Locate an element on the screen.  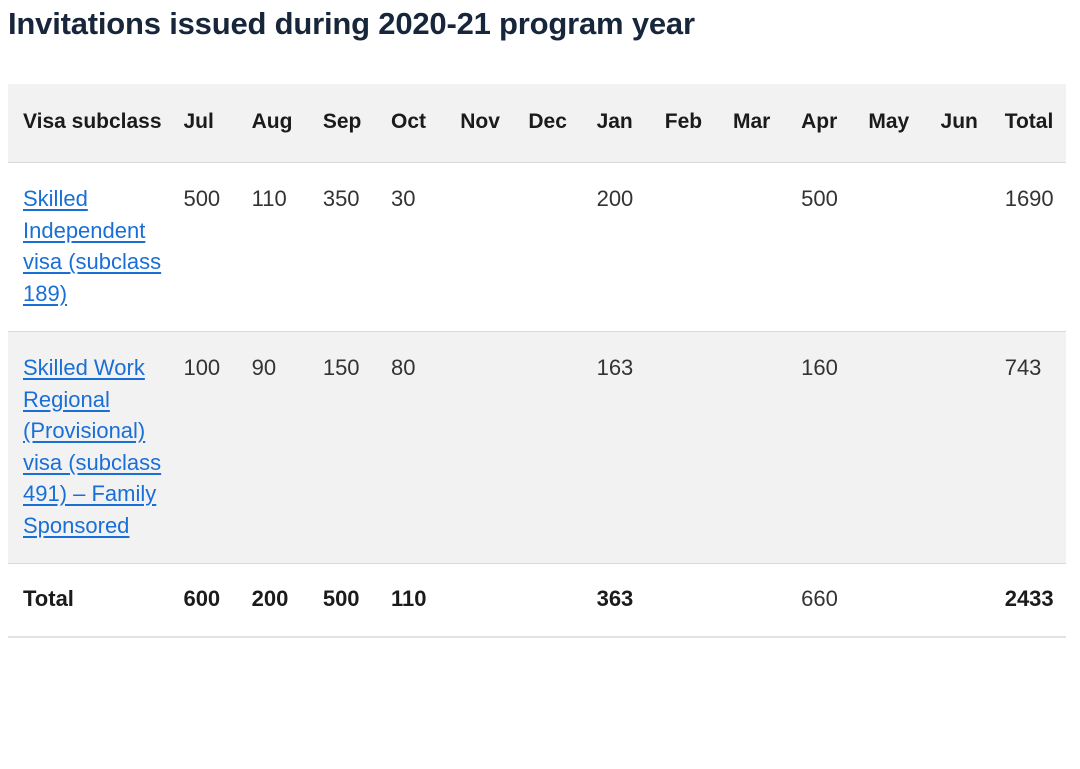
visa-link-subclass-189: Skilled Independent visa (subclass 189) is located at coordinates (92, 246).